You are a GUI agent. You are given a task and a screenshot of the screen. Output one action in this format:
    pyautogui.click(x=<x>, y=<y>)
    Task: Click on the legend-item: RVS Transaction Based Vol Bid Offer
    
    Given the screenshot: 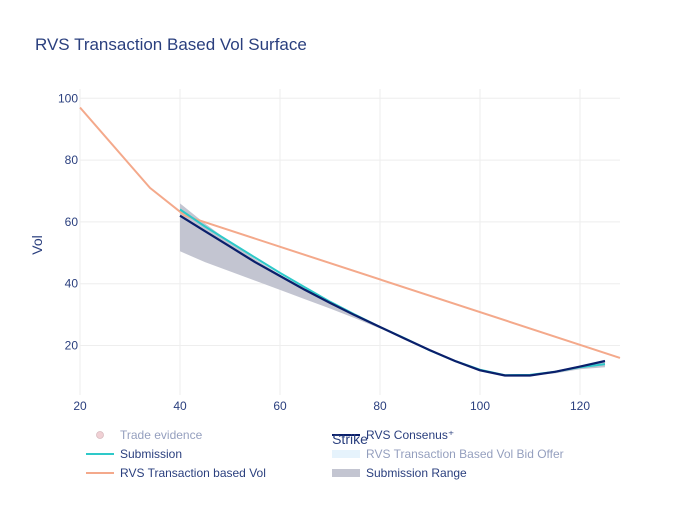 What is the action you would take?
    pyautogui.click(x=448, y=454)
    